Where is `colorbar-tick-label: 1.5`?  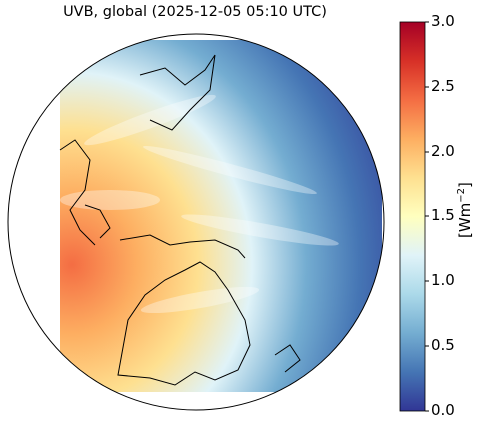 colorbar-tick-label: 1.5 is located at coordinates (443, 215).